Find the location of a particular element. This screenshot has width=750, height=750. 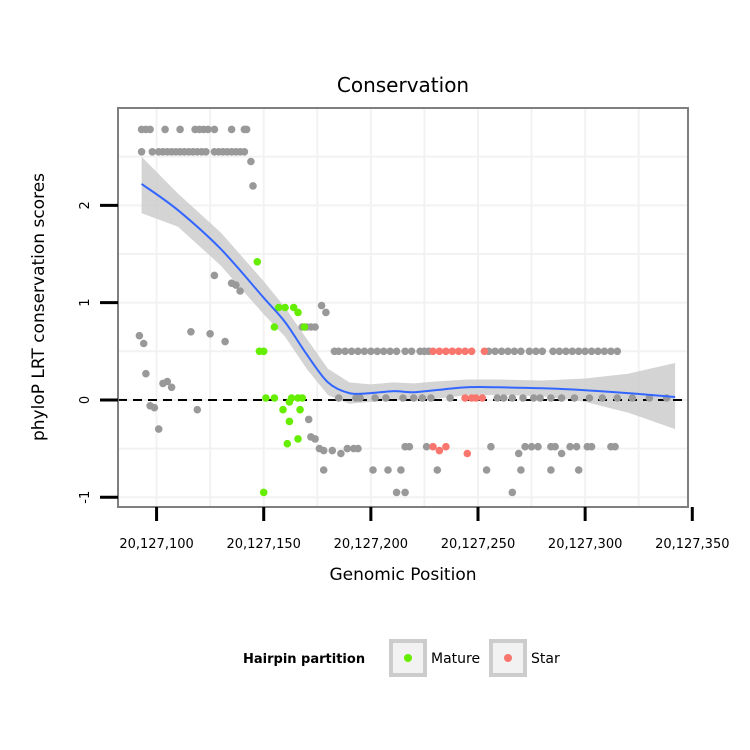

legend-title: Hairpin partition is located at coordinates (304, 659).